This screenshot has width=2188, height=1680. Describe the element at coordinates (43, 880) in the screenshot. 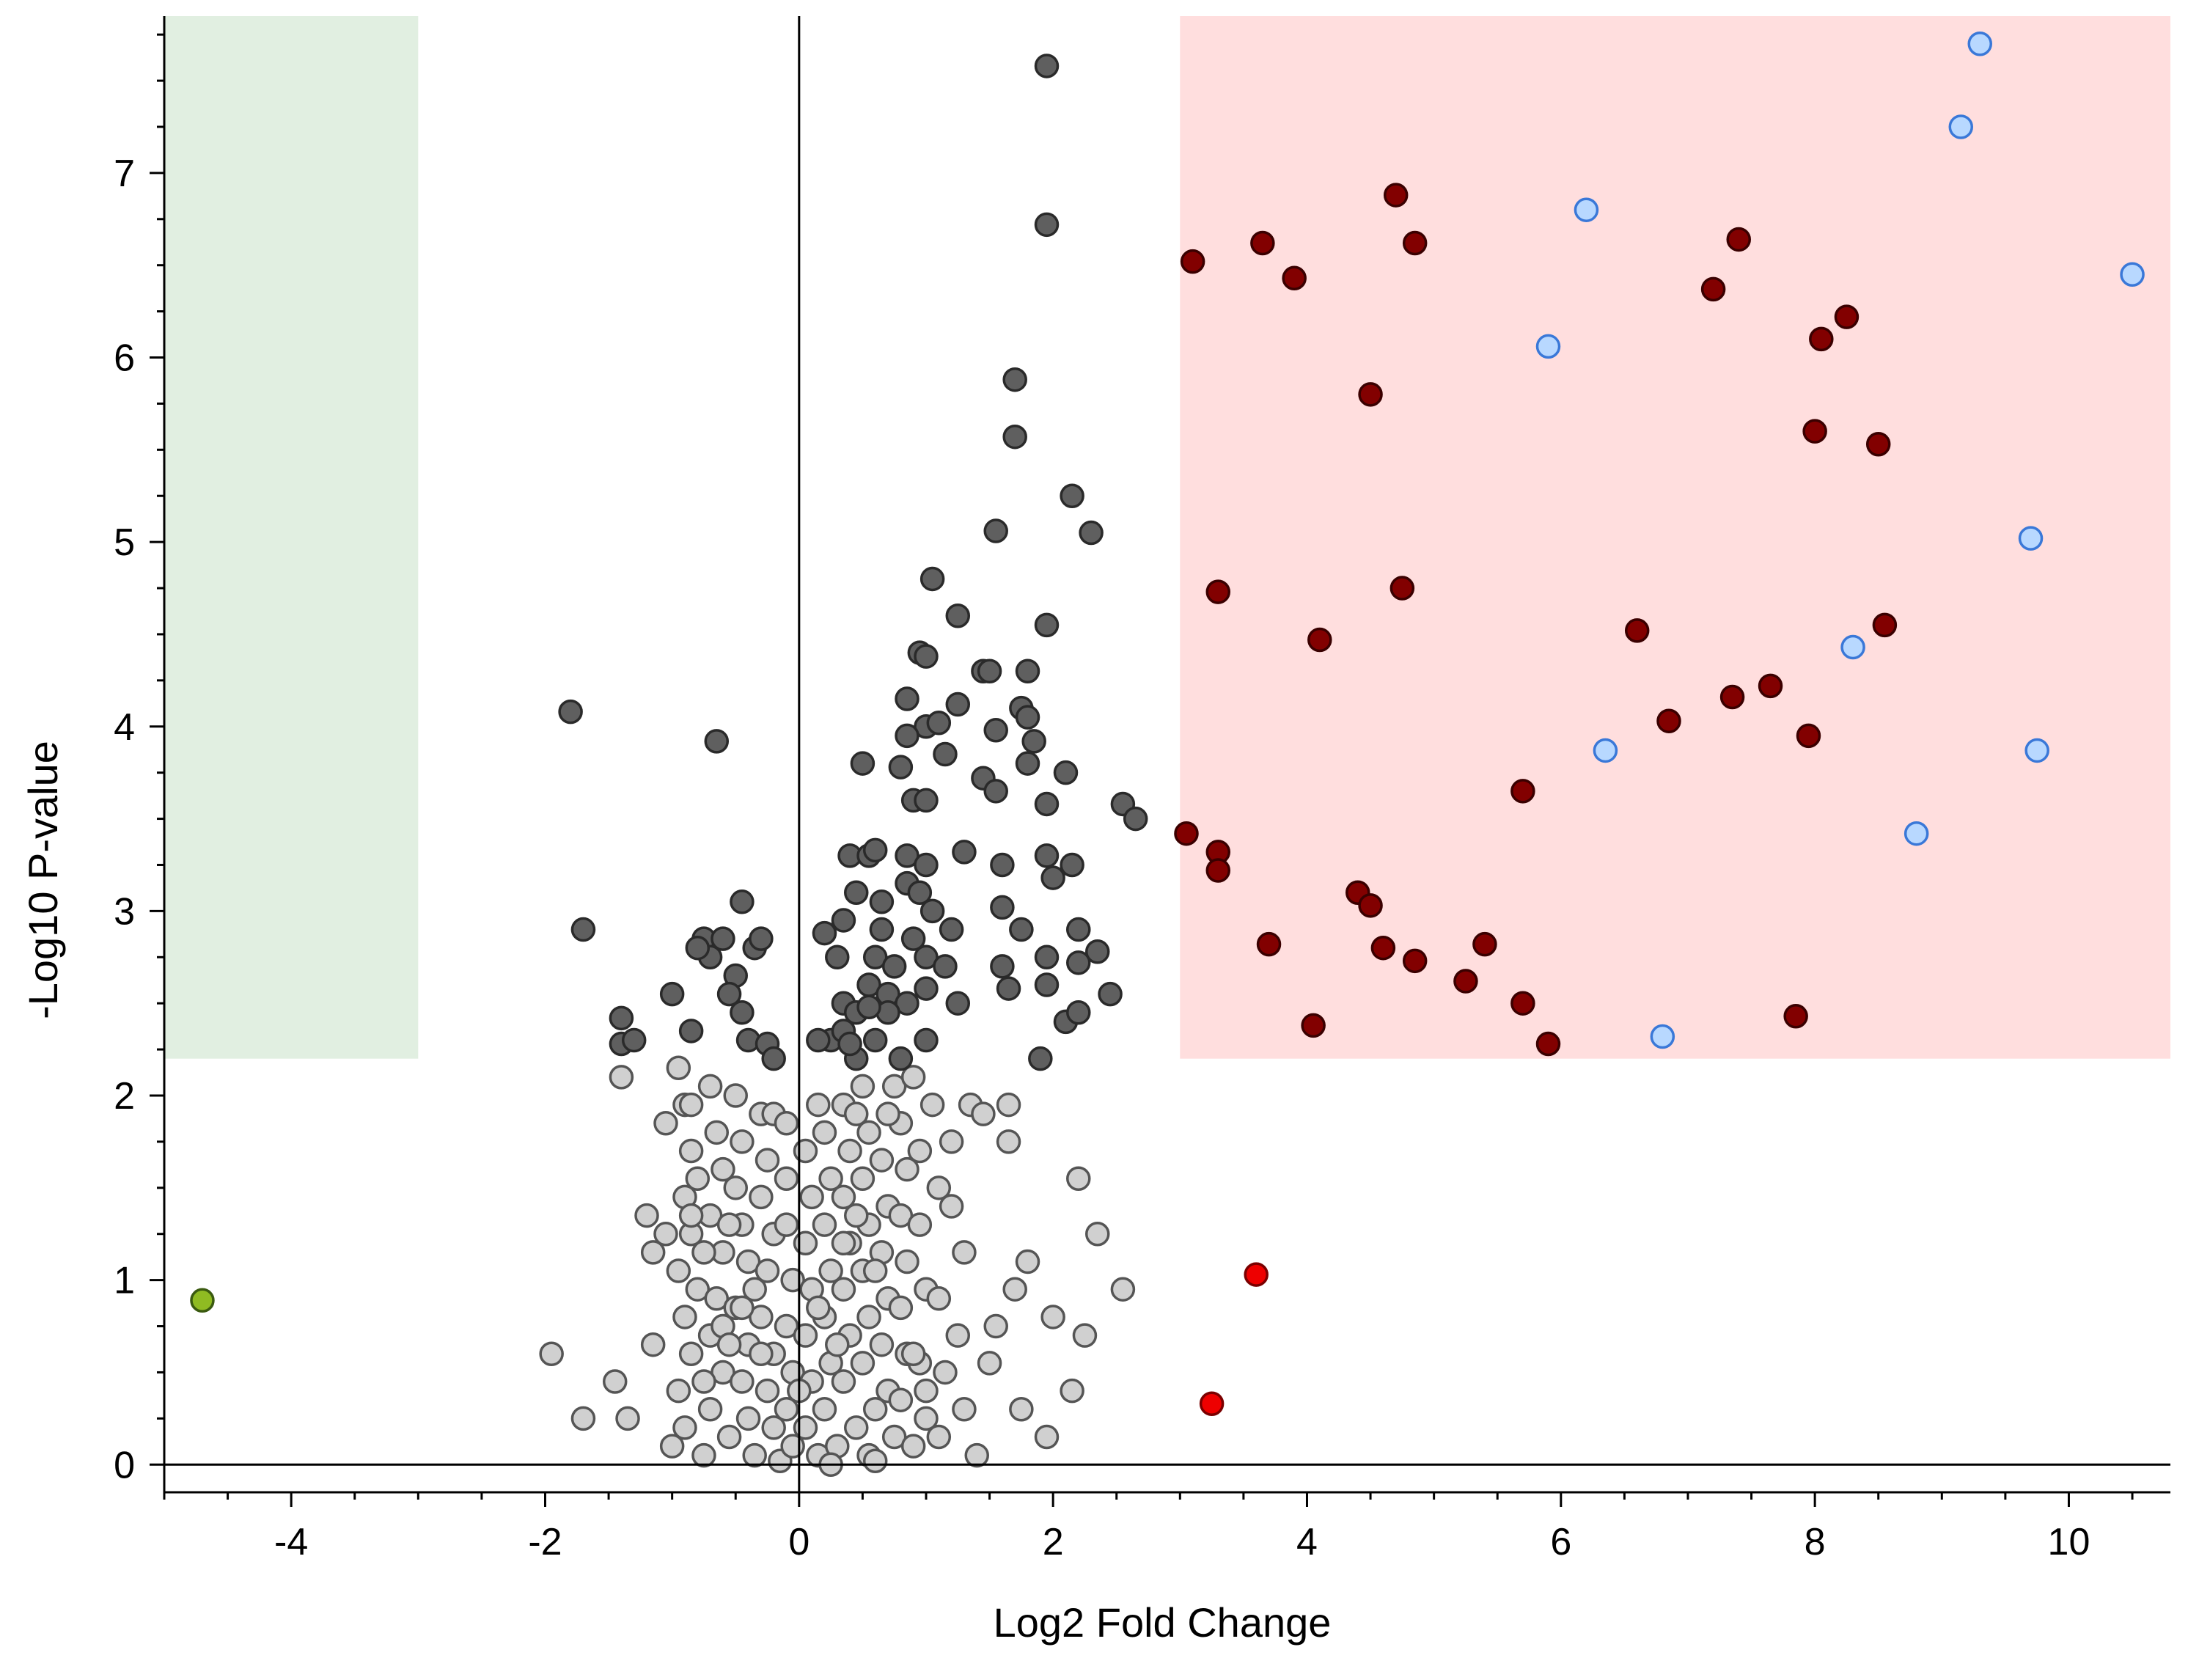

I see `y-axis-title: -Log10 P-value` at that location.